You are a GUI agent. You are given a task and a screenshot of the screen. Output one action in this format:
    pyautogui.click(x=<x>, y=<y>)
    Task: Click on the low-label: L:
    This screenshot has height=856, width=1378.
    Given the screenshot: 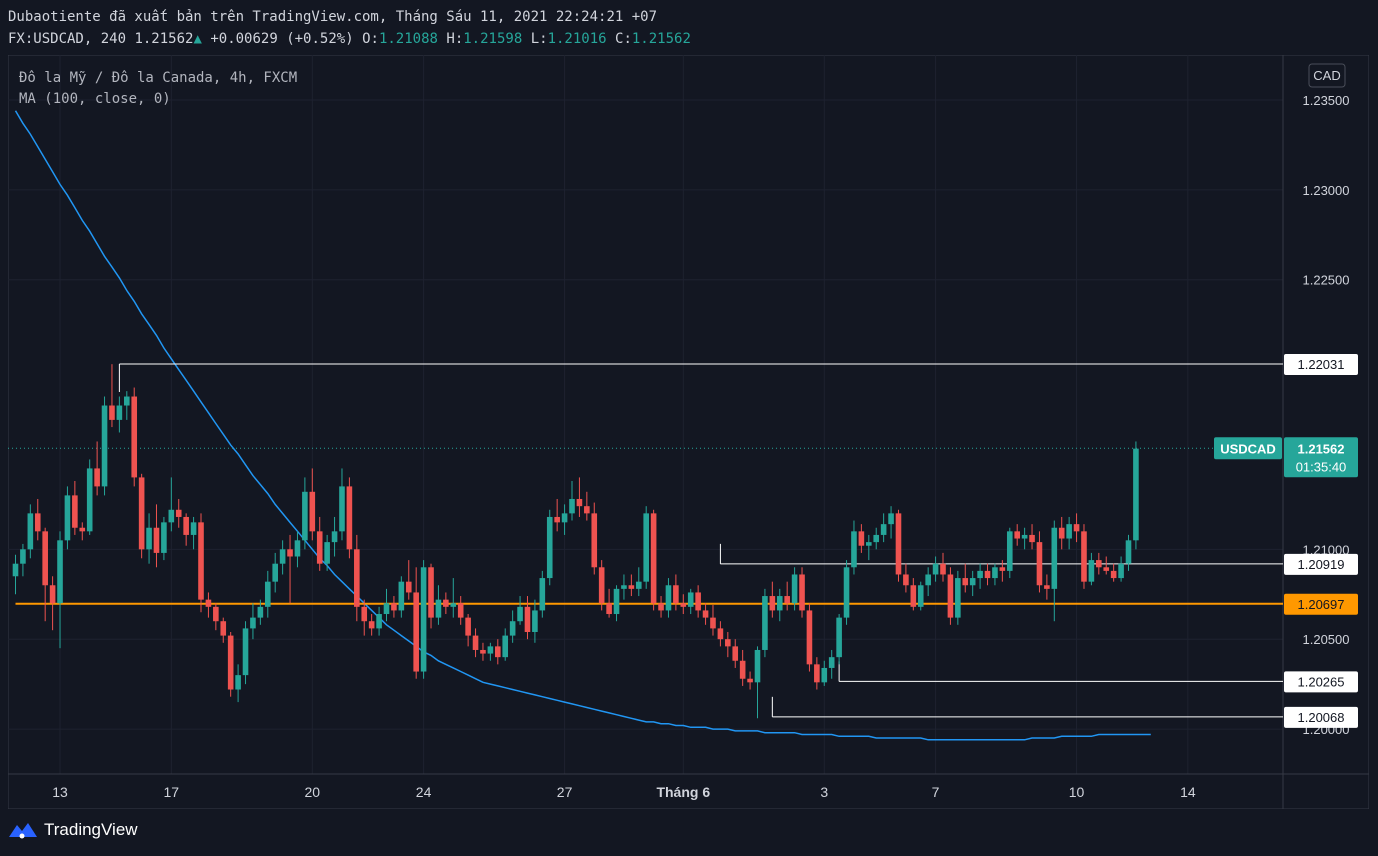 What is the action you would take?
    pyautogui.click(x=539, y=39)
    